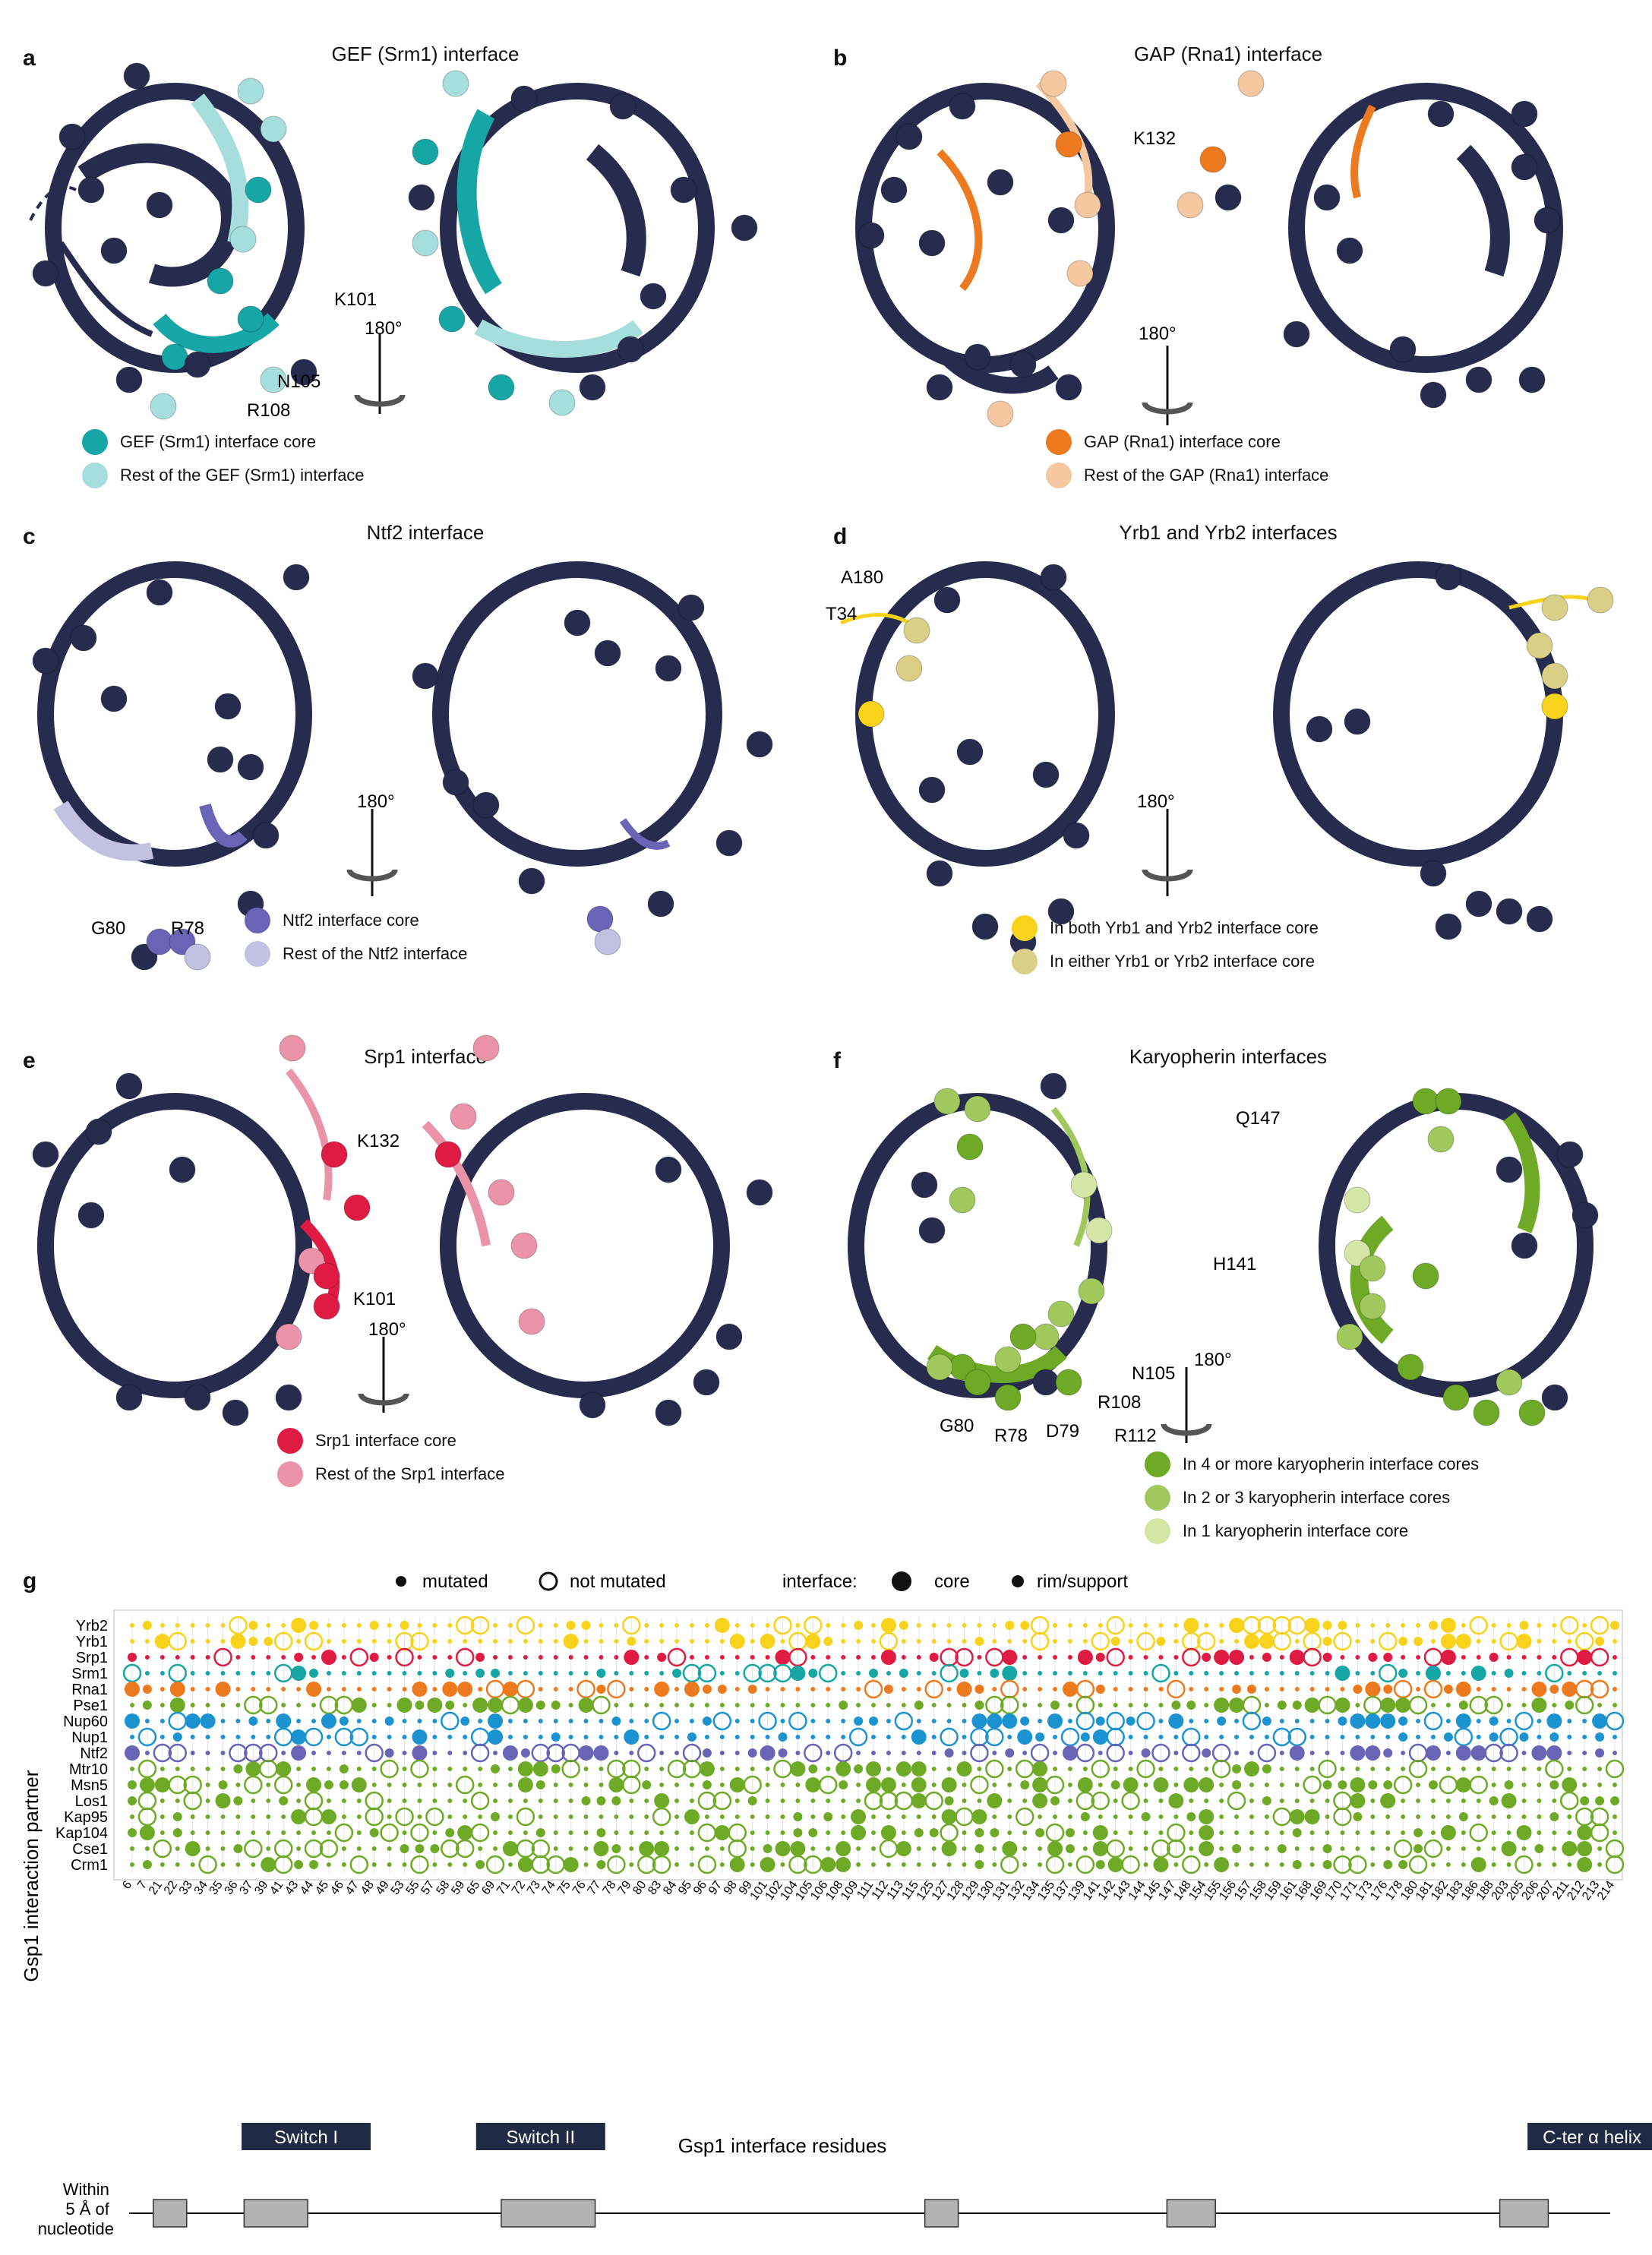  I want to click on legend-swatch, so click(1157, 1464).